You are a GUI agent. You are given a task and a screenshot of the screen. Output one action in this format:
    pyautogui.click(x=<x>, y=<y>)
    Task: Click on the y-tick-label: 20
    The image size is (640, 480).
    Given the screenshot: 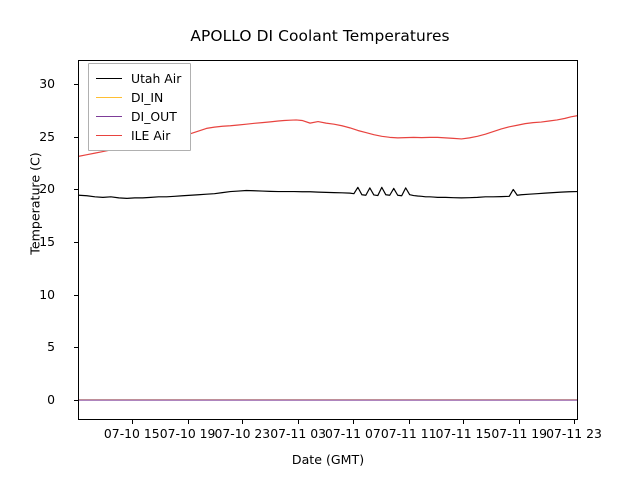 What is the action you would take?
    pyautogui.click(x=47, y=189)
    